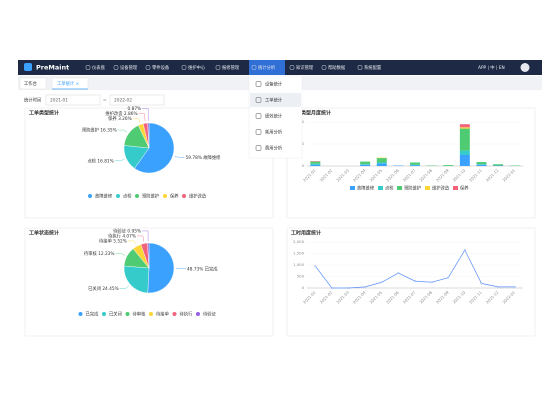 This screenshot has height=400, width=560. Describe the element at coordinates (298, 264) in the screenshot. I see `y-tick-label: 1,000` at that location.